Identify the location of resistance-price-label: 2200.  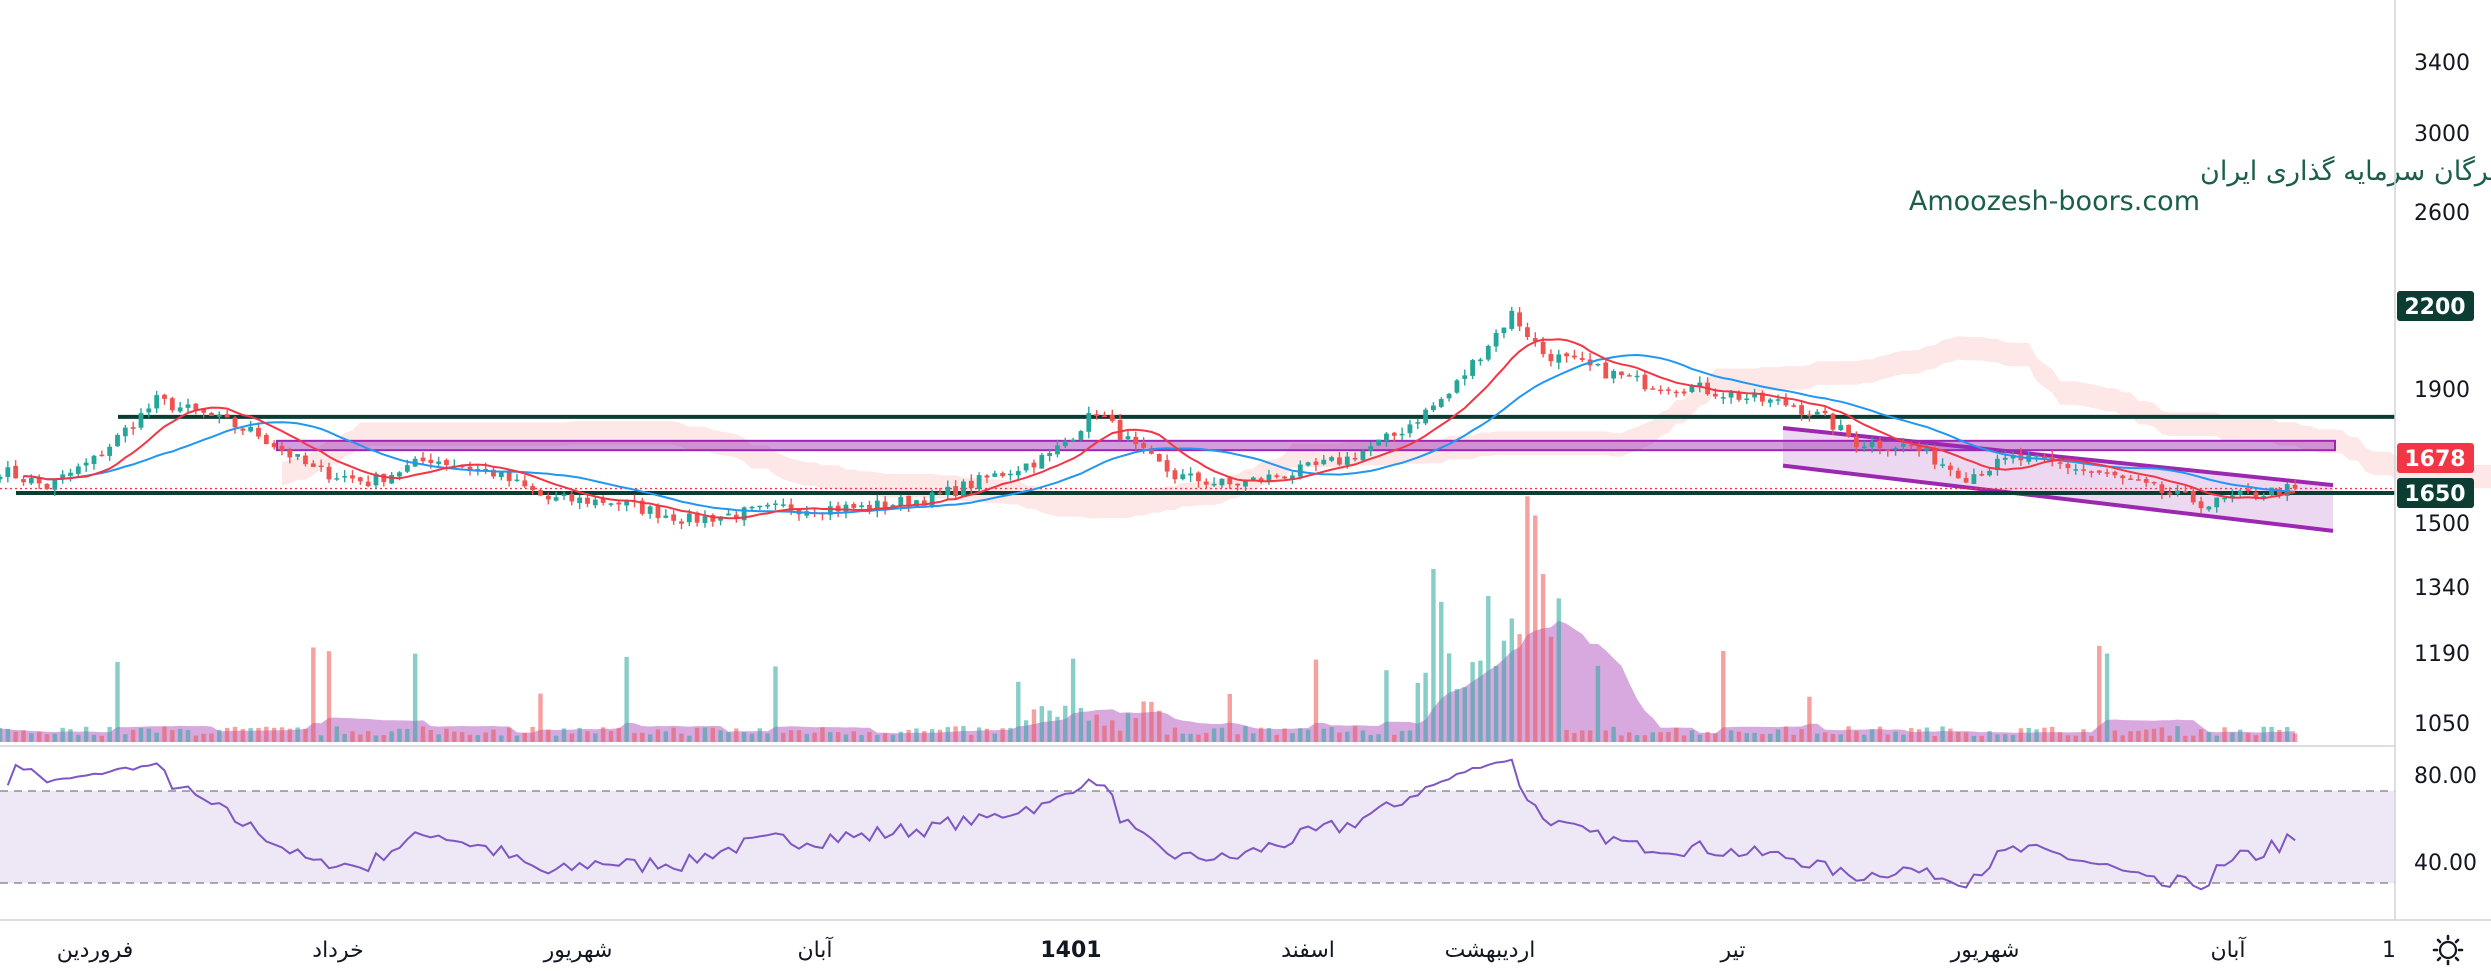
(2434, 307).